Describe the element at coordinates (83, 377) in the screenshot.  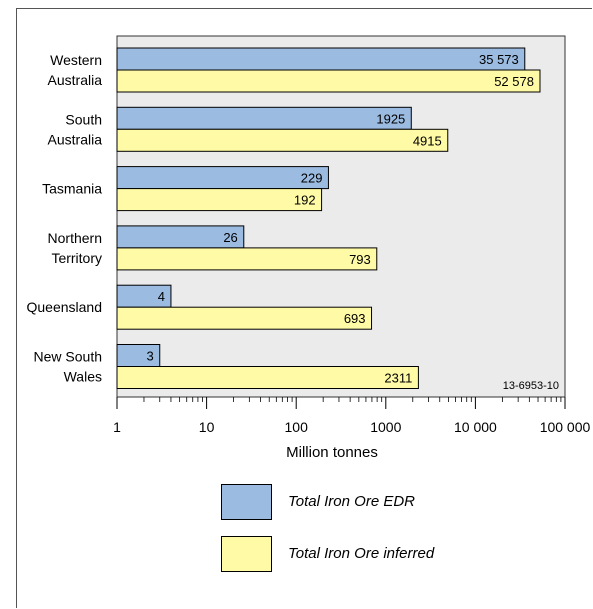
I see `category-label: Wales` at that location.